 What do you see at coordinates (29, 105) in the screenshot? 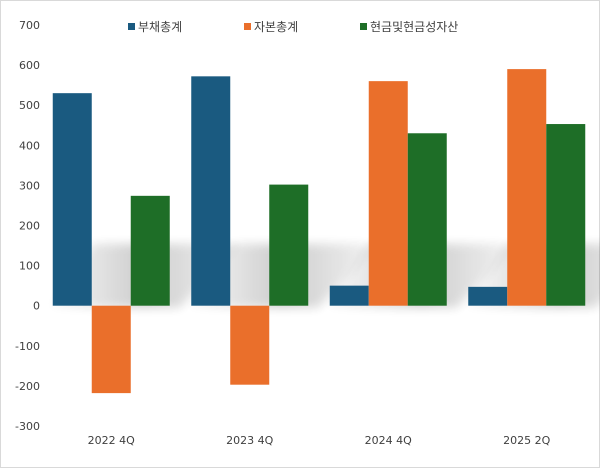
I see `y-tick-label: 500` at bounding box center [29, 105].